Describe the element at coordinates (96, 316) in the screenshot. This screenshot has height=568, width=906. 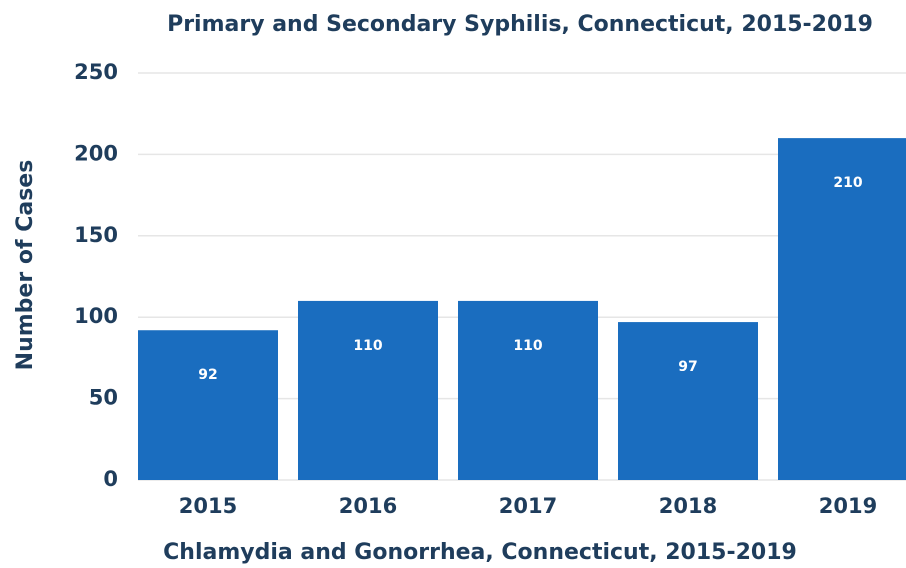
I see `y-tick-label: 100` at that location.